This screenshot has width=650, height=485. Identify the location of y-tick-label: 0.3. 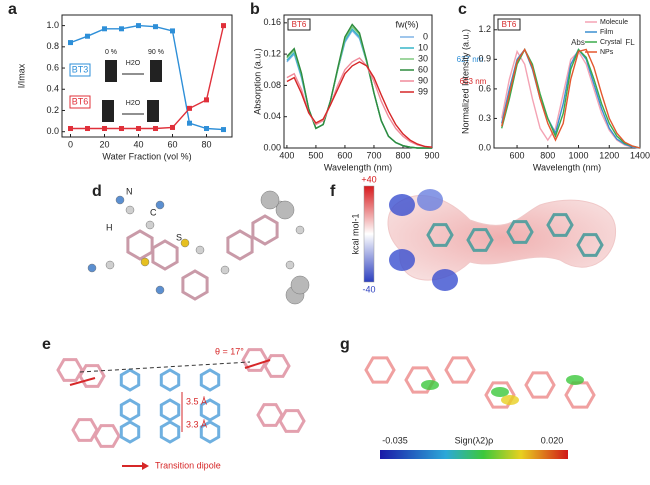
(484, 118).